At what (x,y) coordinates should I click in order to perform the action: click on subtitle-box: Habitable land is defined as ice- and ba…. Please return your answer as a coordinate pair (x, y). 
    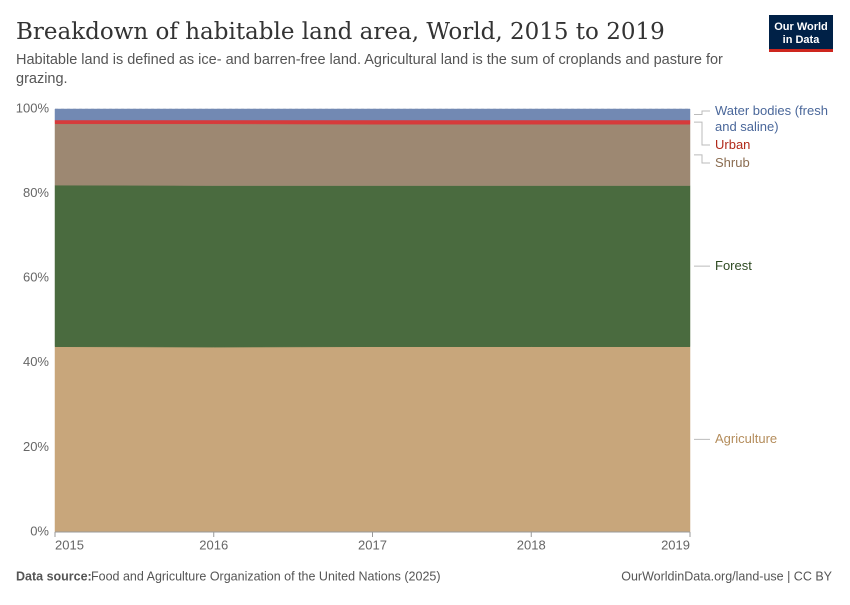
    Looking at the image, I should click on (369, 69).